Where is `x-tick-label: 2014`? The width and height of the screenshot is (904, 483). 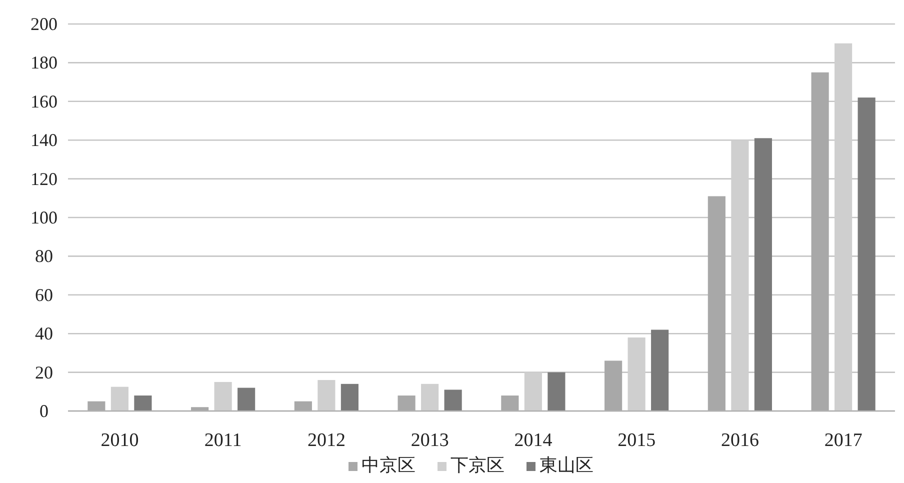 x-tick-label: 2014 is located at coordinates (533, 440).